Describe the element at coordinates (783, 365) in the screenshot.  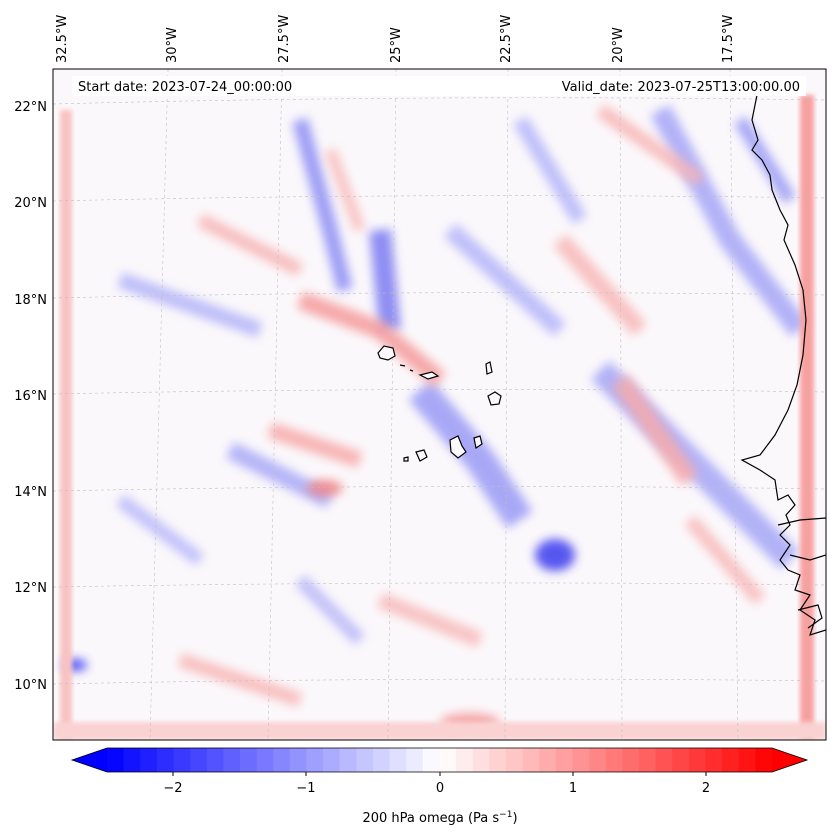
I see `coastline` at that location.